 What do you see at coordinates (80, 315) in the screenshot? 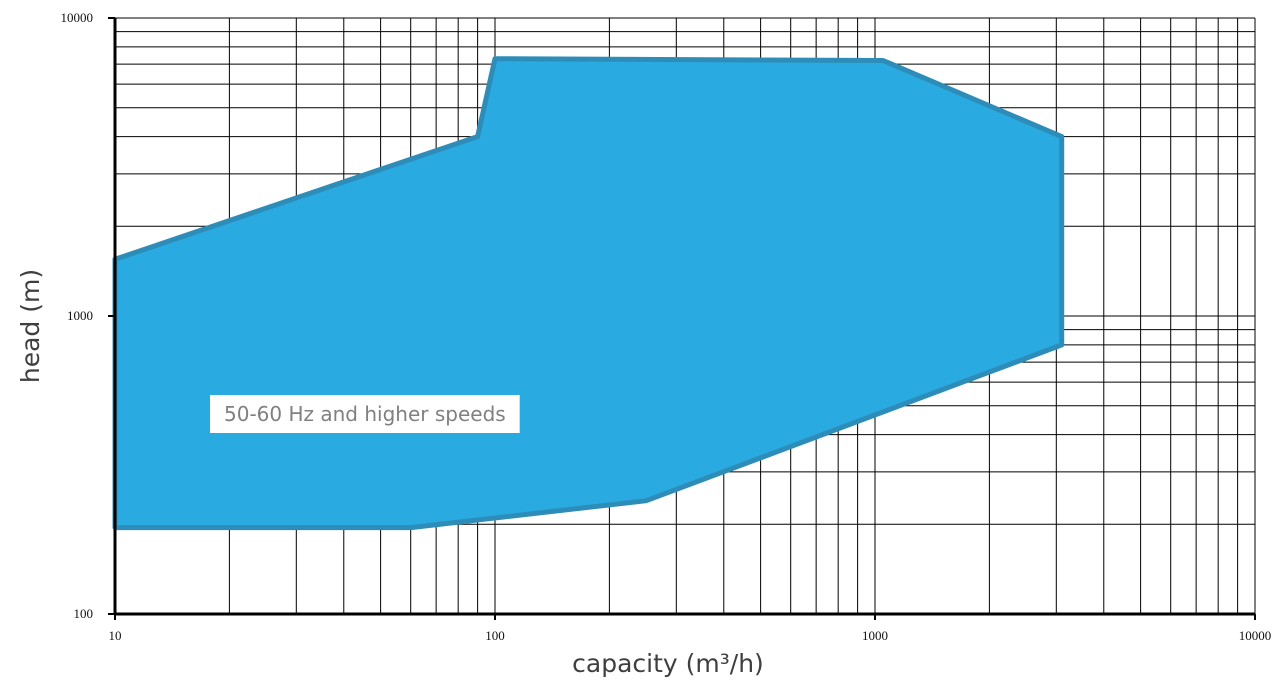
I see `y-tick-label: 1000` at bounding box center [80, 315].